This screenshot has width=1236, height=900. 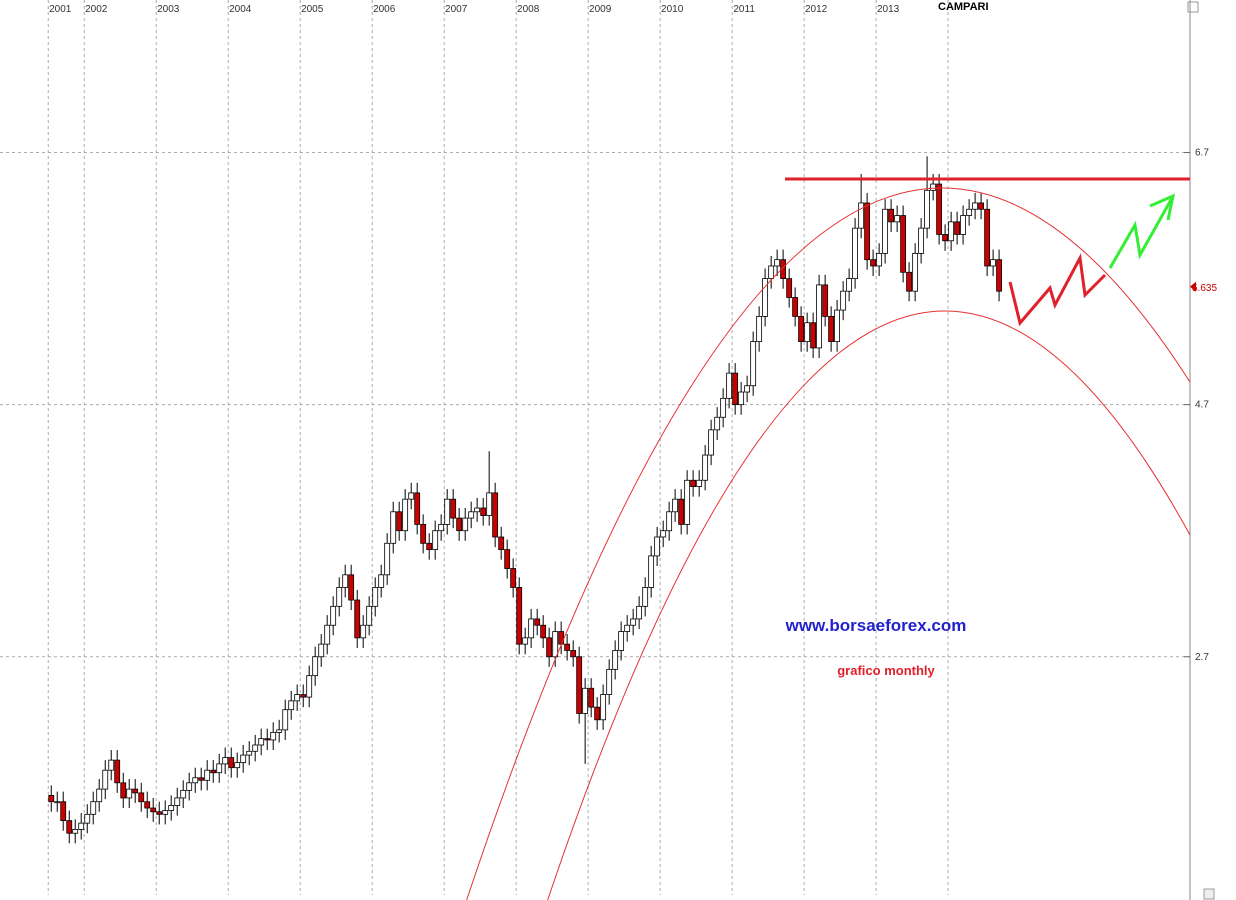 I want to click on forecast-green, so click(x=1141, y=233).